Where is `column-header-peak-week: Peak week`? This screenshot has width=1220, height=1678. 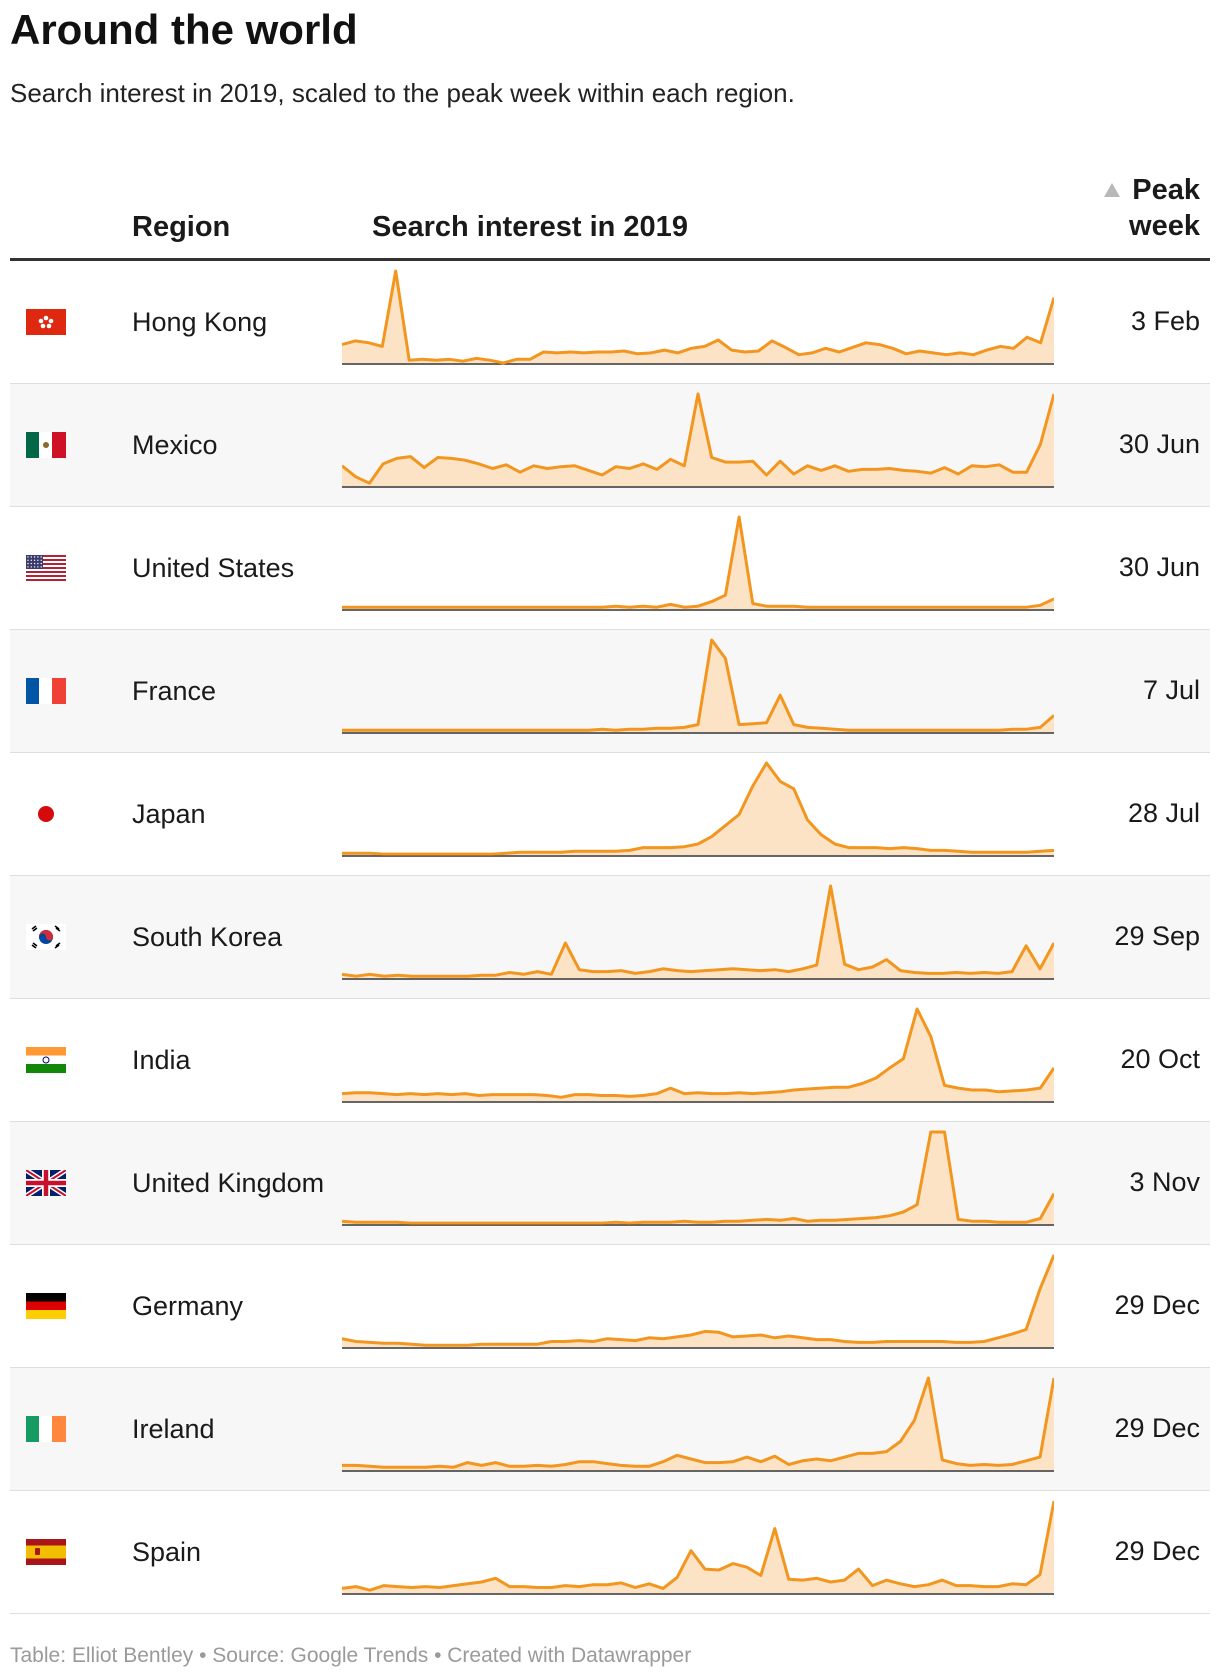
column-header-peak-week: Peak week is located at coordinates (1152, 208).